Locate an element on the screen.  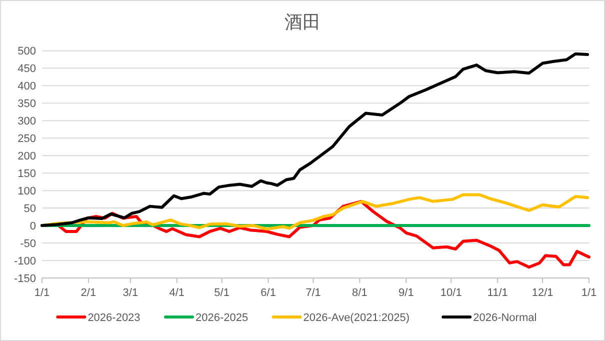
x-tick-label: 3/1 is located at coordinates (130, 293).